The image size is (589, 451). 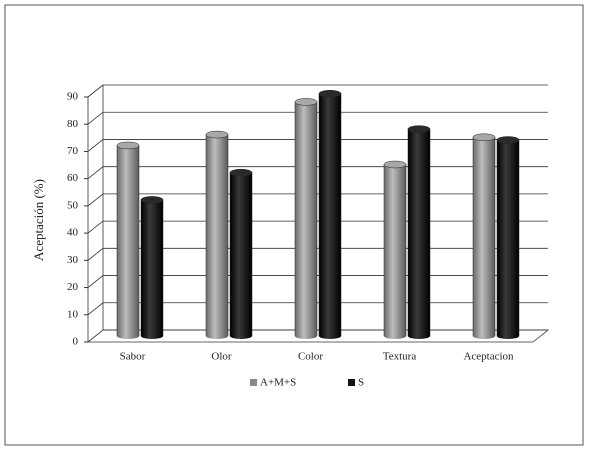 I want to click on y-tick-label: 20, so click(x=73, y=287).